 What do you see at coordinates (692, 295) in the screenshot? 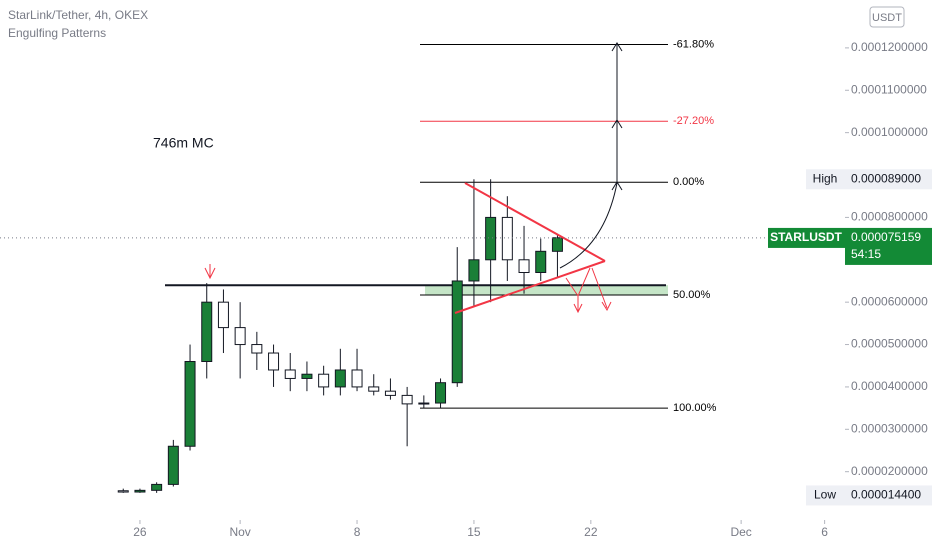
I see `fib-label: 50.00%` at bounding box center [692, 295].